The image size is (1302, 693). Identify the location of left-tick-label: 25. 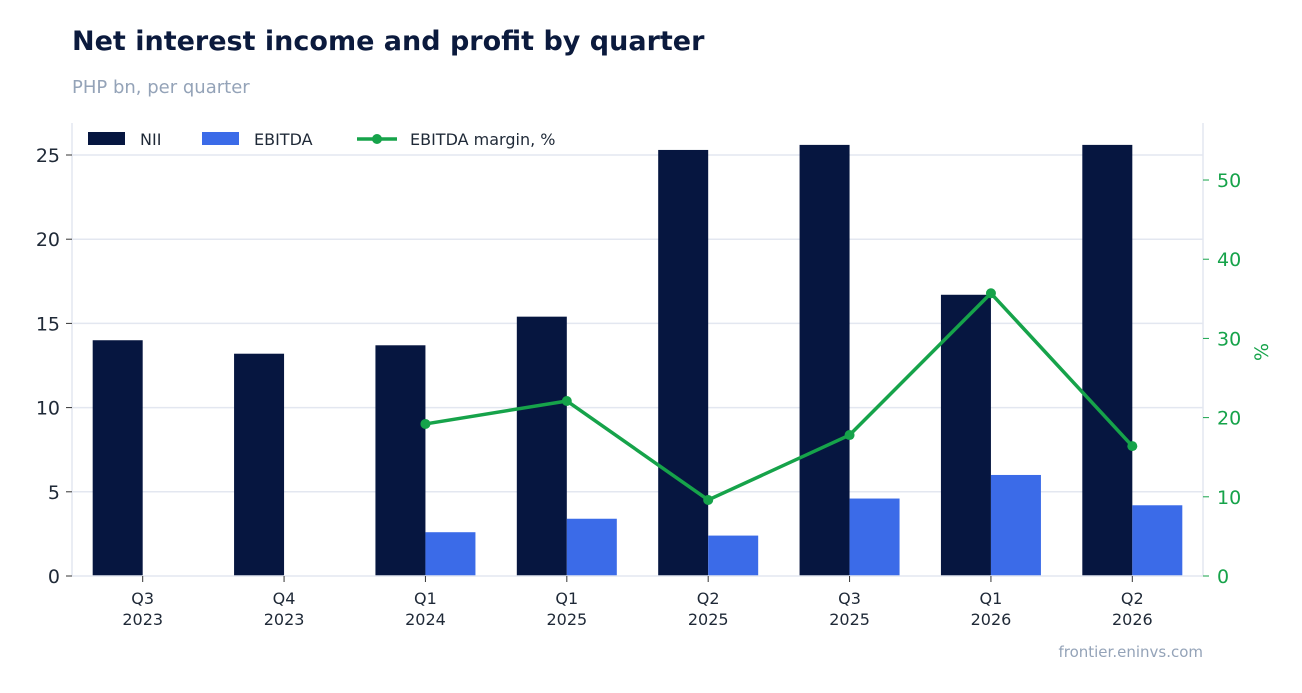
(48, 156).